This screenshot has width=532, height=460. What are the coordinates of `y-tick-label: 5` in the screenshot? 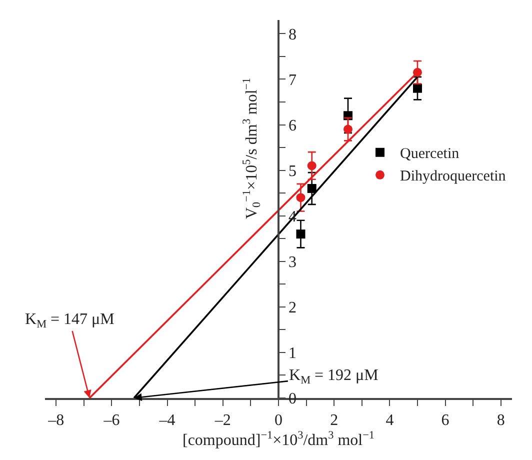 It's located at (292, 171).